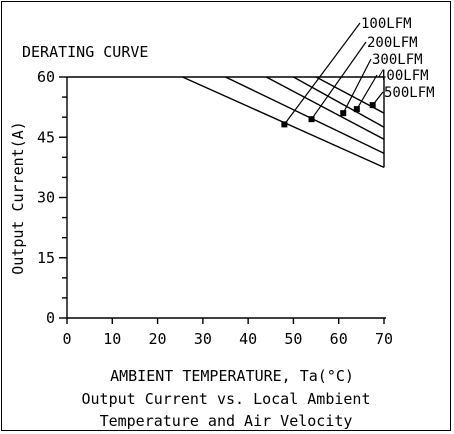 This screenshot has width=454, height=434. Describe the element at coordinates (46, 198) in the screenshot. I see `y-tick-label: 30` at that location.